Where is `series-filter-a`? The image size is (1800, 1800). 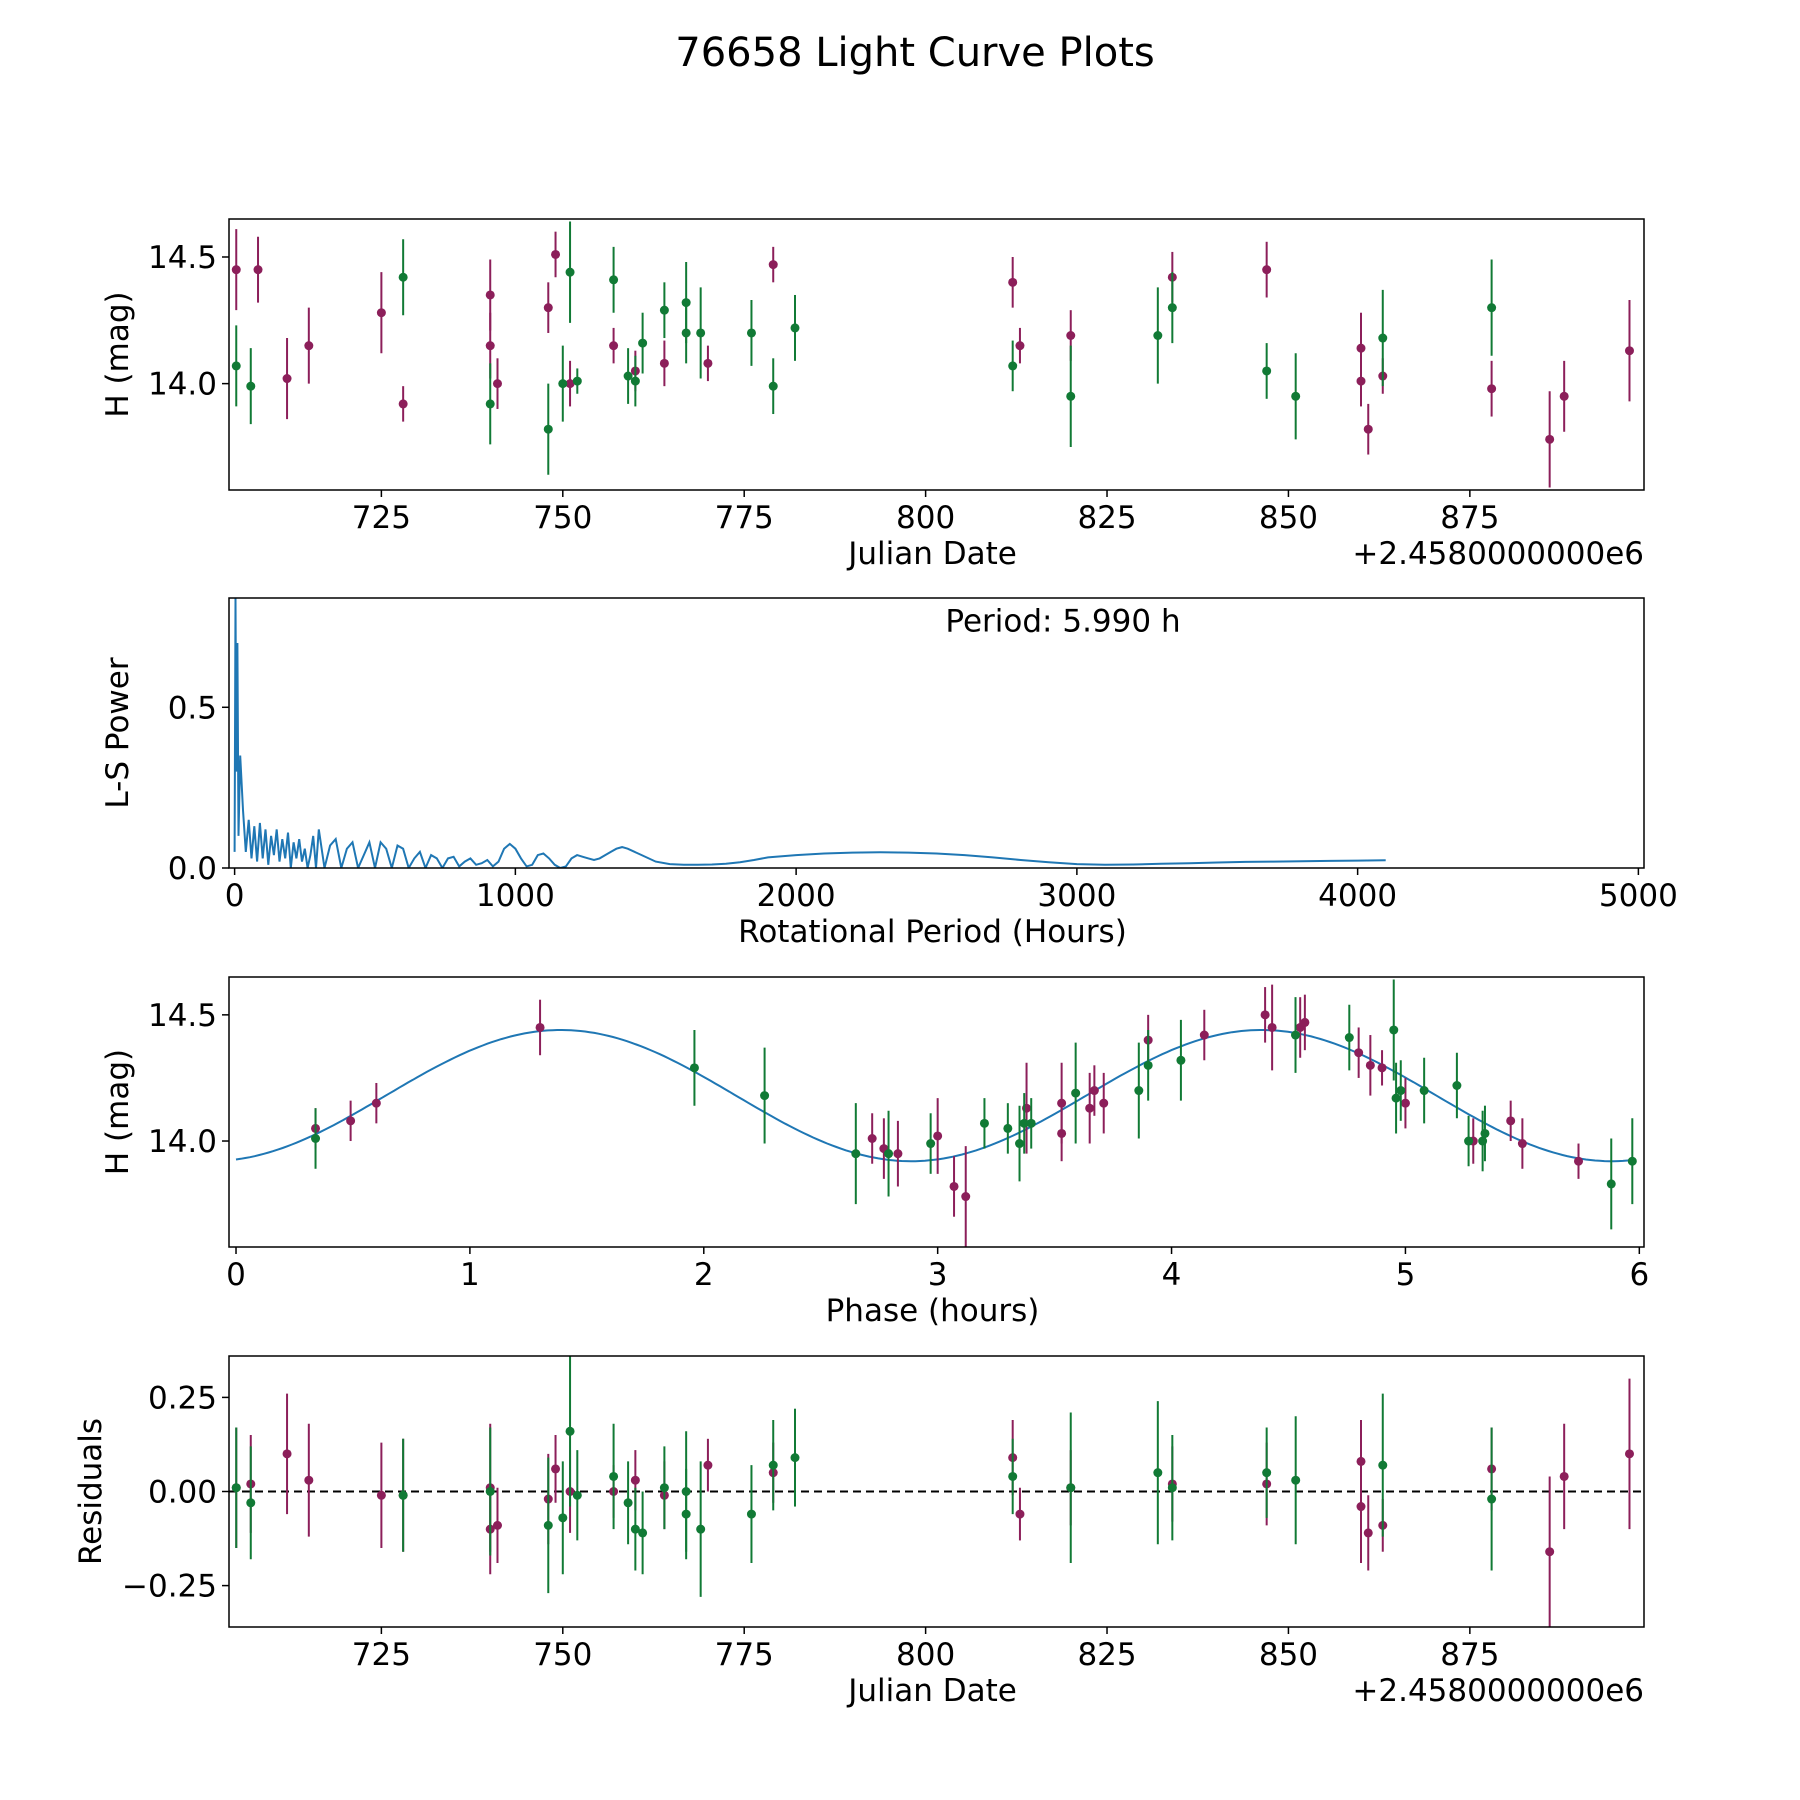 series-filter-a is located at coordinates (932, 358).